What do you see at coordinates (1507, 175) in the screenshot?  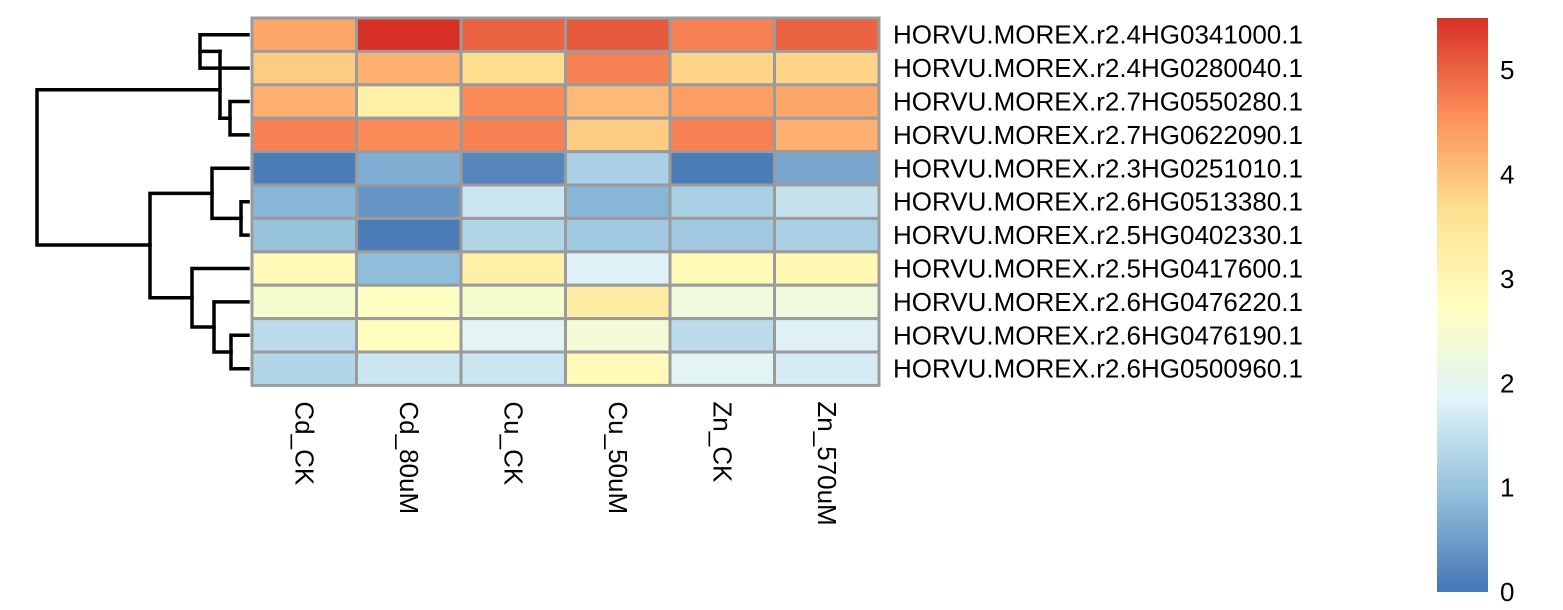 I see `colorbar-tick-label: 4` at bounding box center [1507, 175].